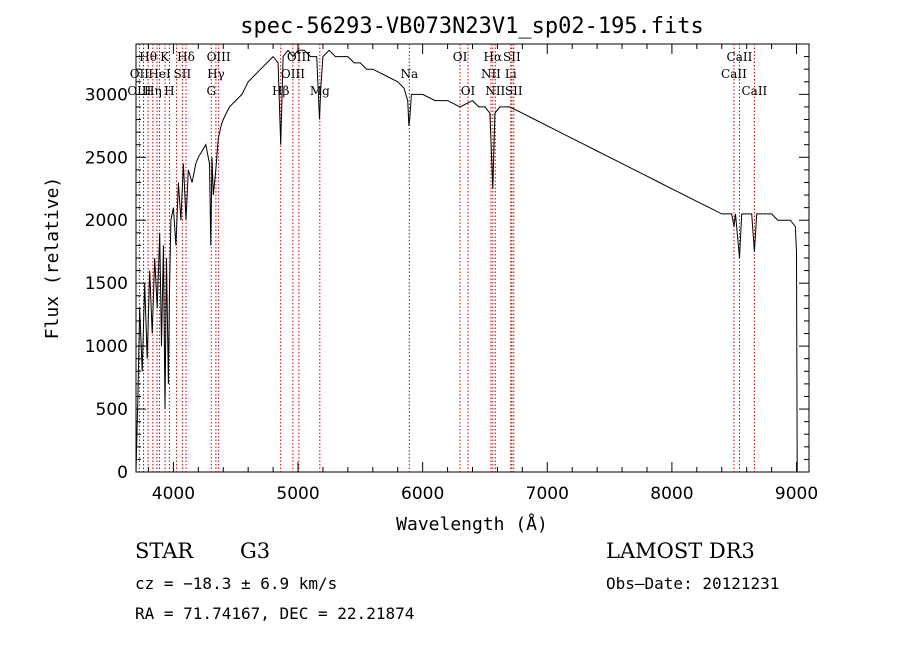  I want to click on line-label: Hη, so click(153, 91).